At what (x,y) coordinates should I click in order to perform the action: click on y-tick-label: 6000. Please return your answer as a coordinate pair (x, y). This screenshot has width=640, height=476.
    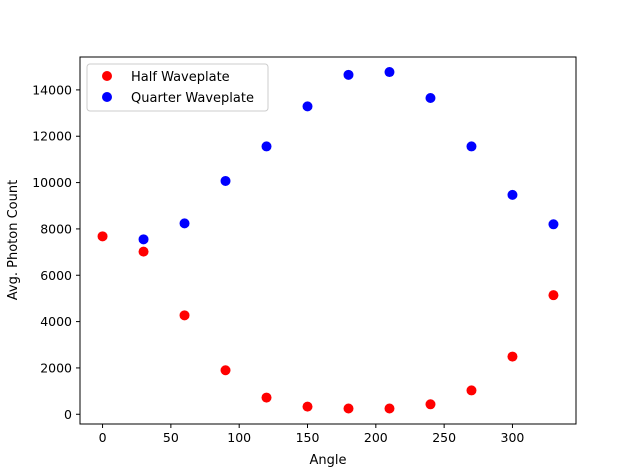
    Looking at the image, I should click on (56, 275).